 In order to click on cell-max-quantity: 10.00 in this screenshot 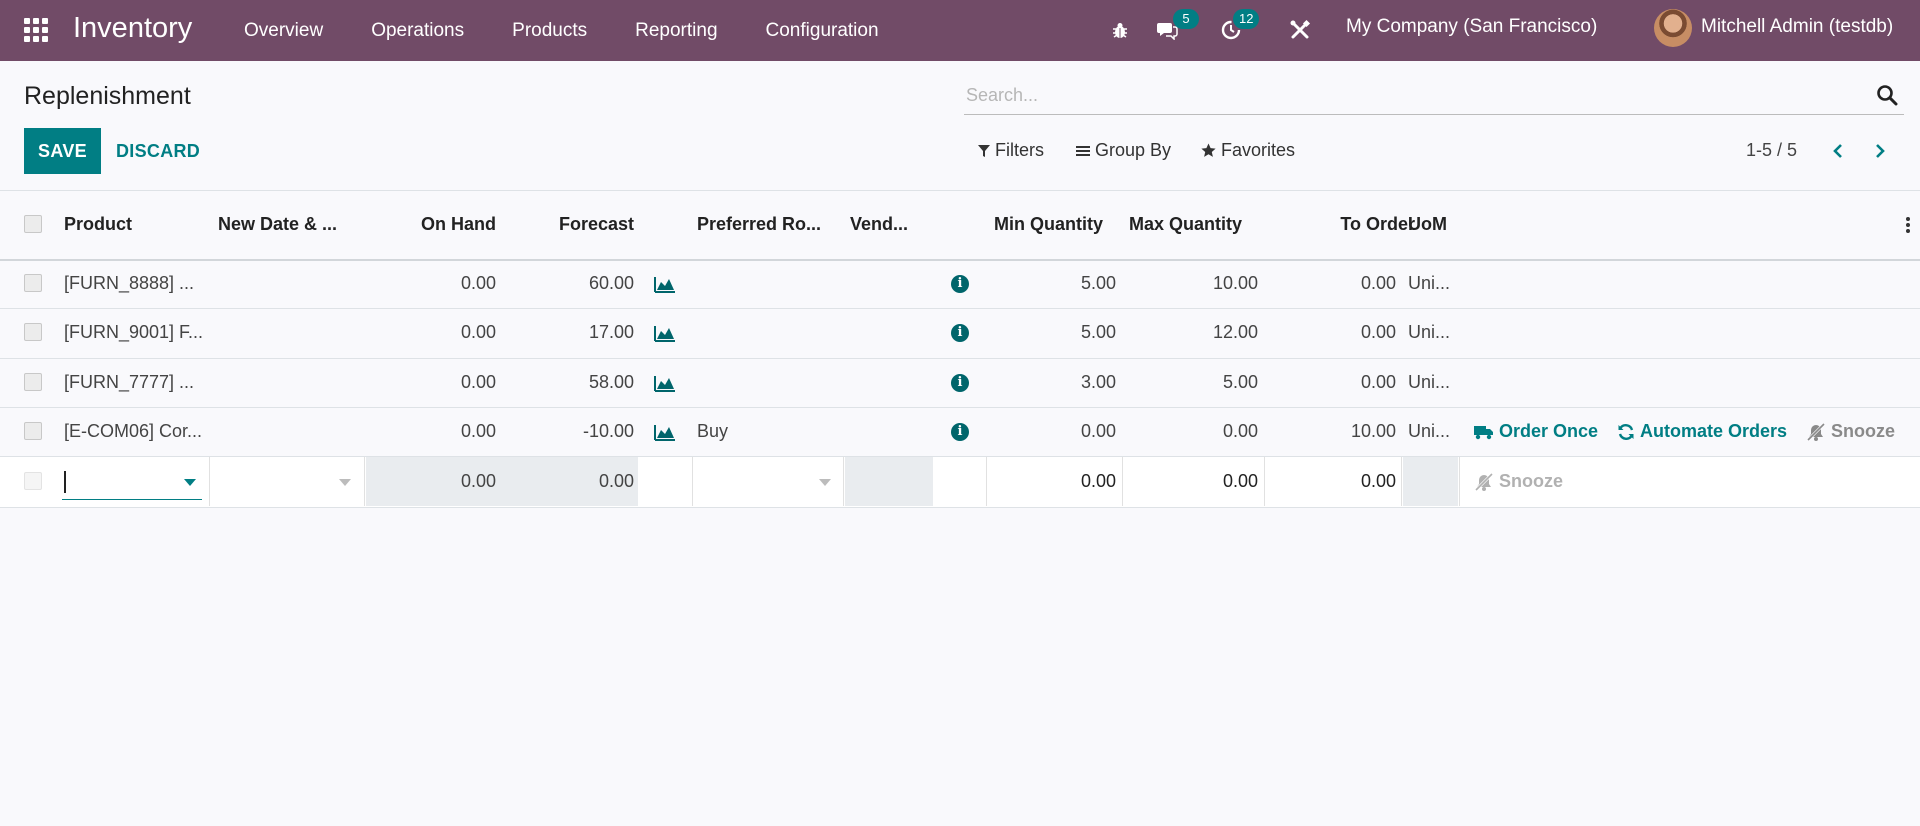, I will do `click(1235, 283)`.